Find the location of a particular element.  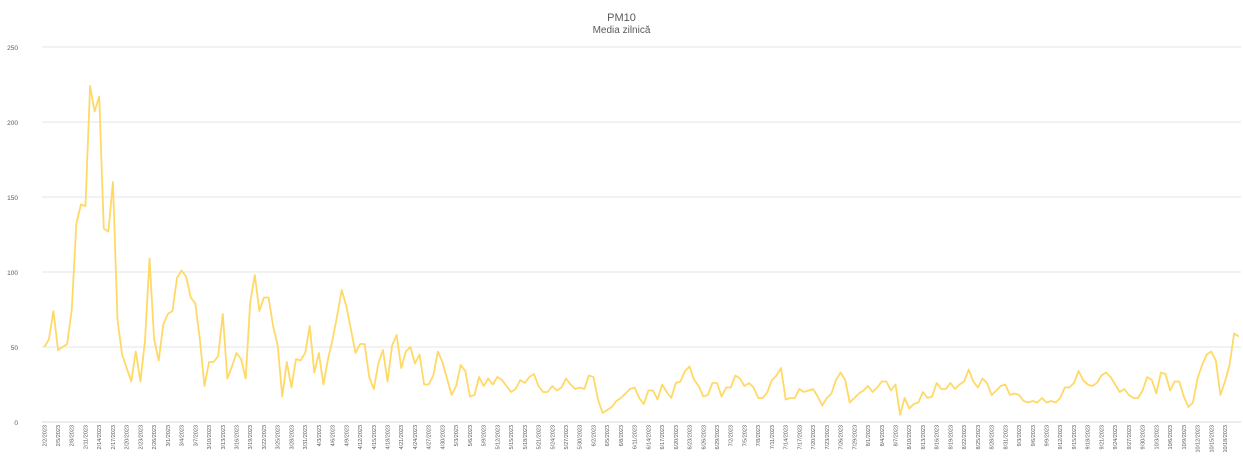

x-tick-label: 2/8/2023 is located at coordinates (73, 435).